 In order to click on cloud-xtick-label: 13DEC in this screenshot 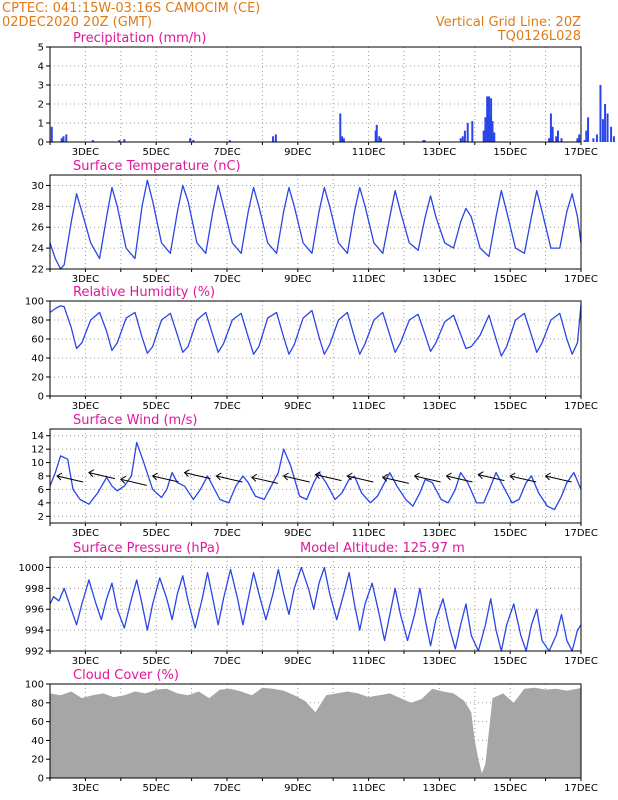, I will do `click(440, 788)`.